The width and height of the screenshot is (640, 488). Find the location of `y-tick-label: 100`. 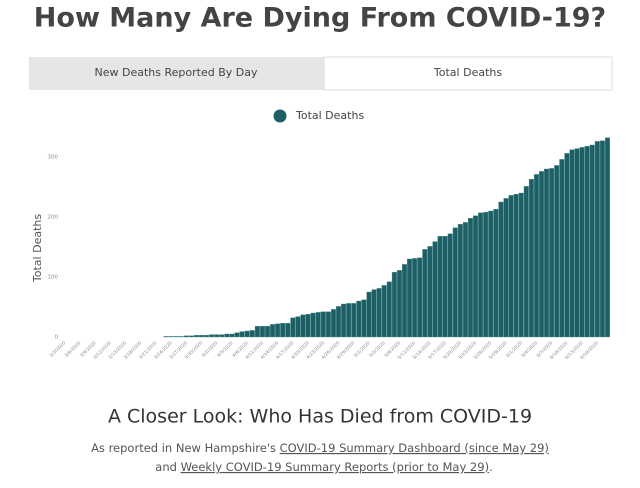

y-tick-label: 100 is located at coordinates (53, 278).